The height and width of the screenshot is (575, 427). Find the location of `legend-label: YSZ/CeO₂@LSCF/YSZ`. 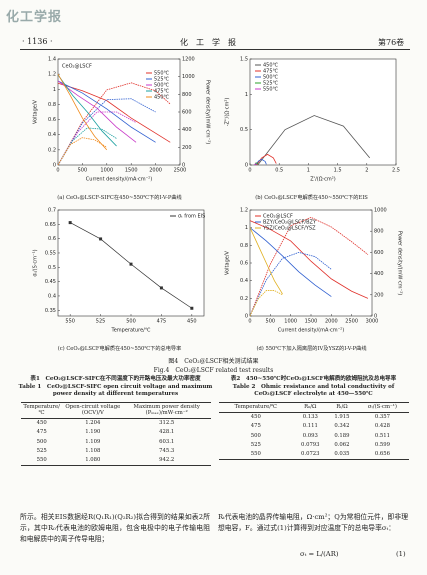

legend-label: YSZ/CeO₂@LSCF/YSZ is located at coordinates (289, 229).